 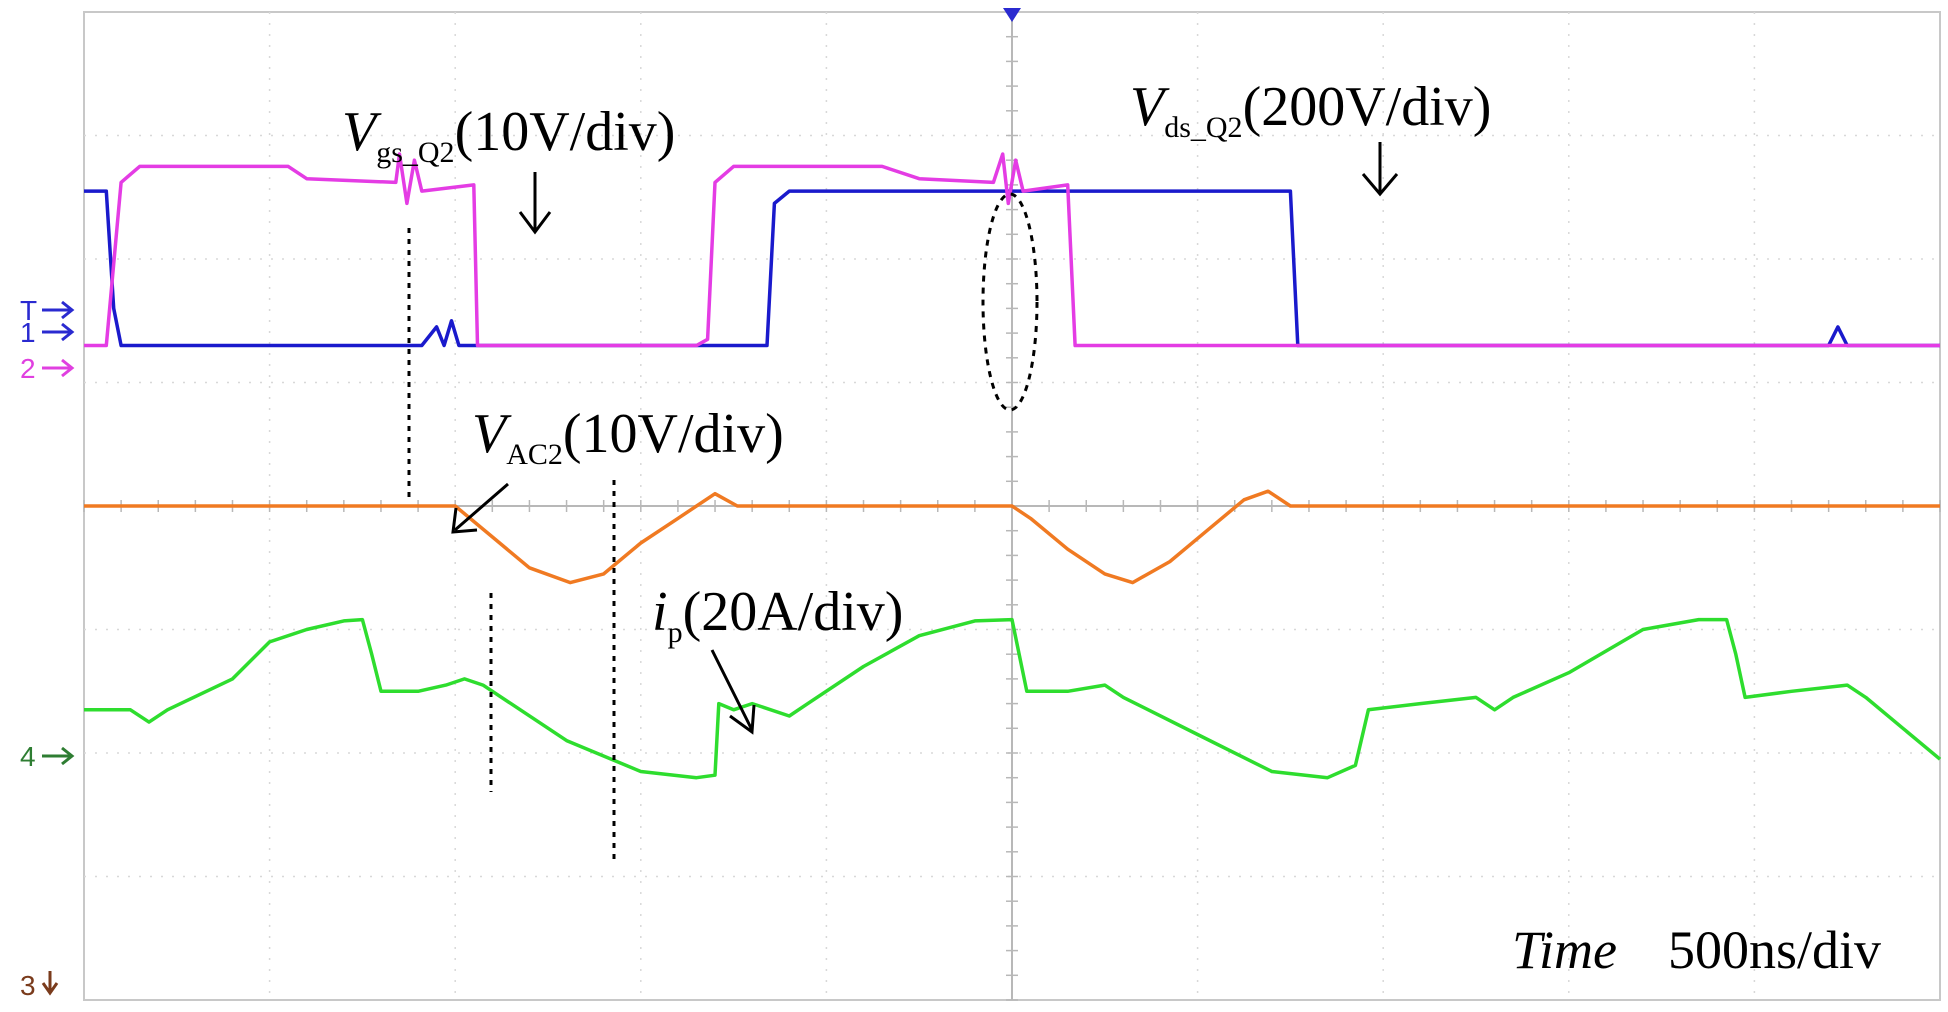 What do you see at coordinates (777, 615) in the screenshot?
I see `annotation-ip: ip(20A/div)` at bounding box center [777, 615].